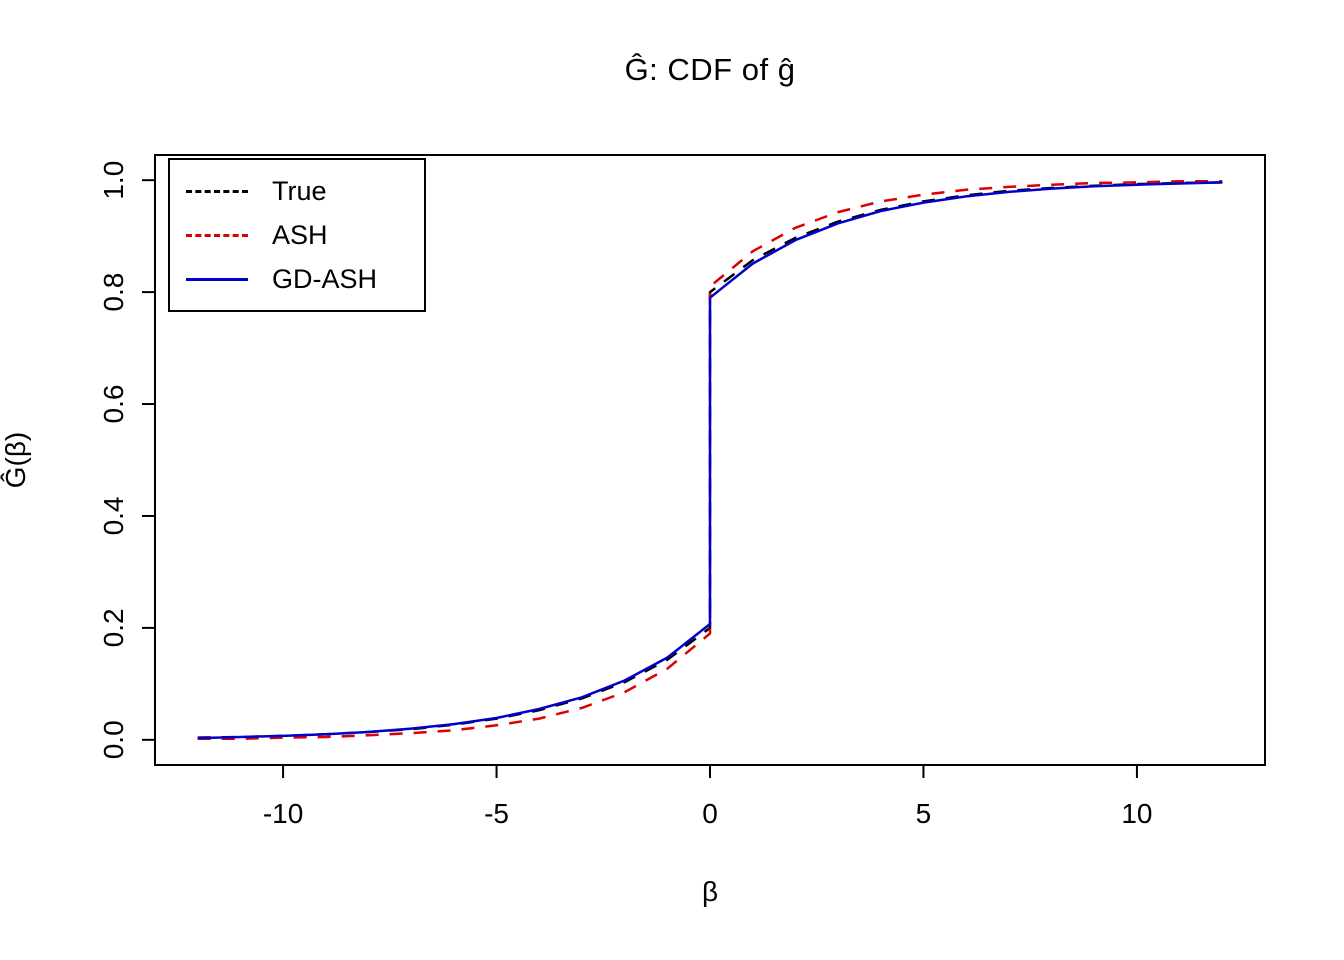 Image resolution: width=1344 pixels, height=960 pixels. What do you see at coordinates (113, 404) in the screenshot?
I see `y-tick-label: 0.6` at bounding box center [113, 404].